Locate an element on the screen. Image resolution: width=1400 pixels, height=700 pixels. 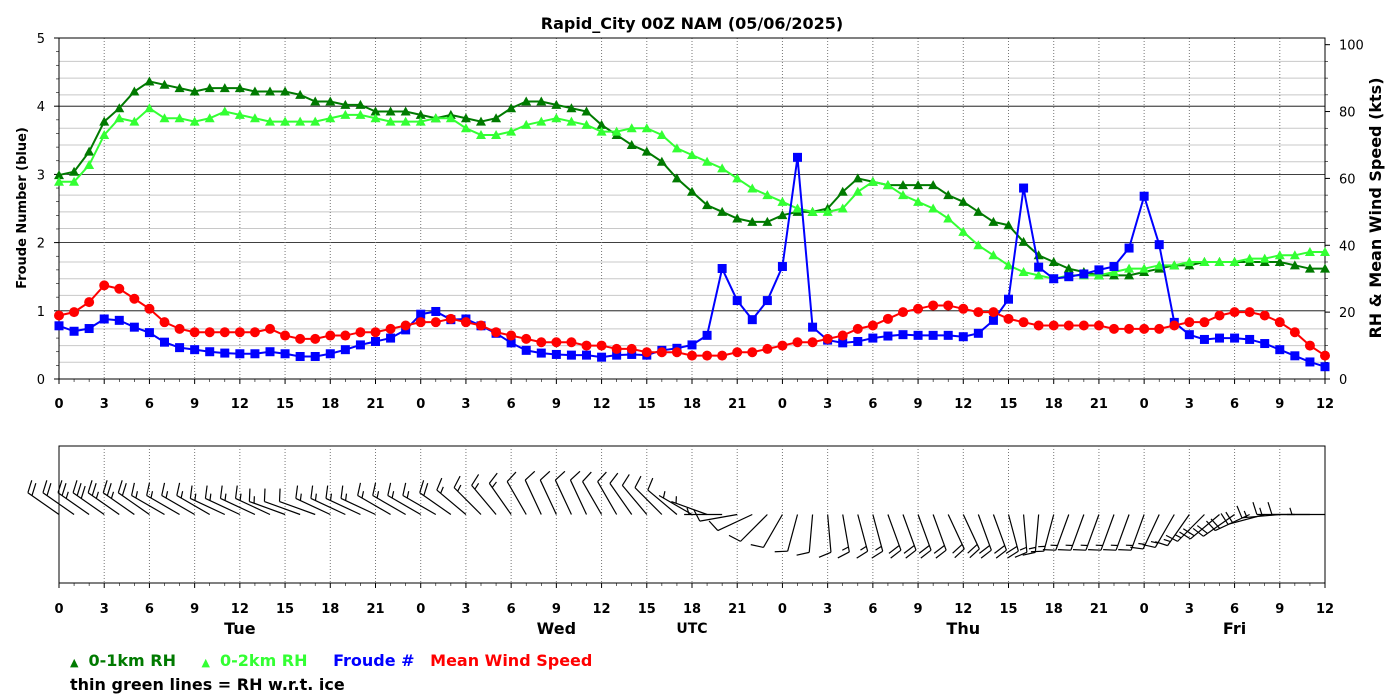
y-axis-label: Froude Number (blue) is located at coordinates (22, 208).